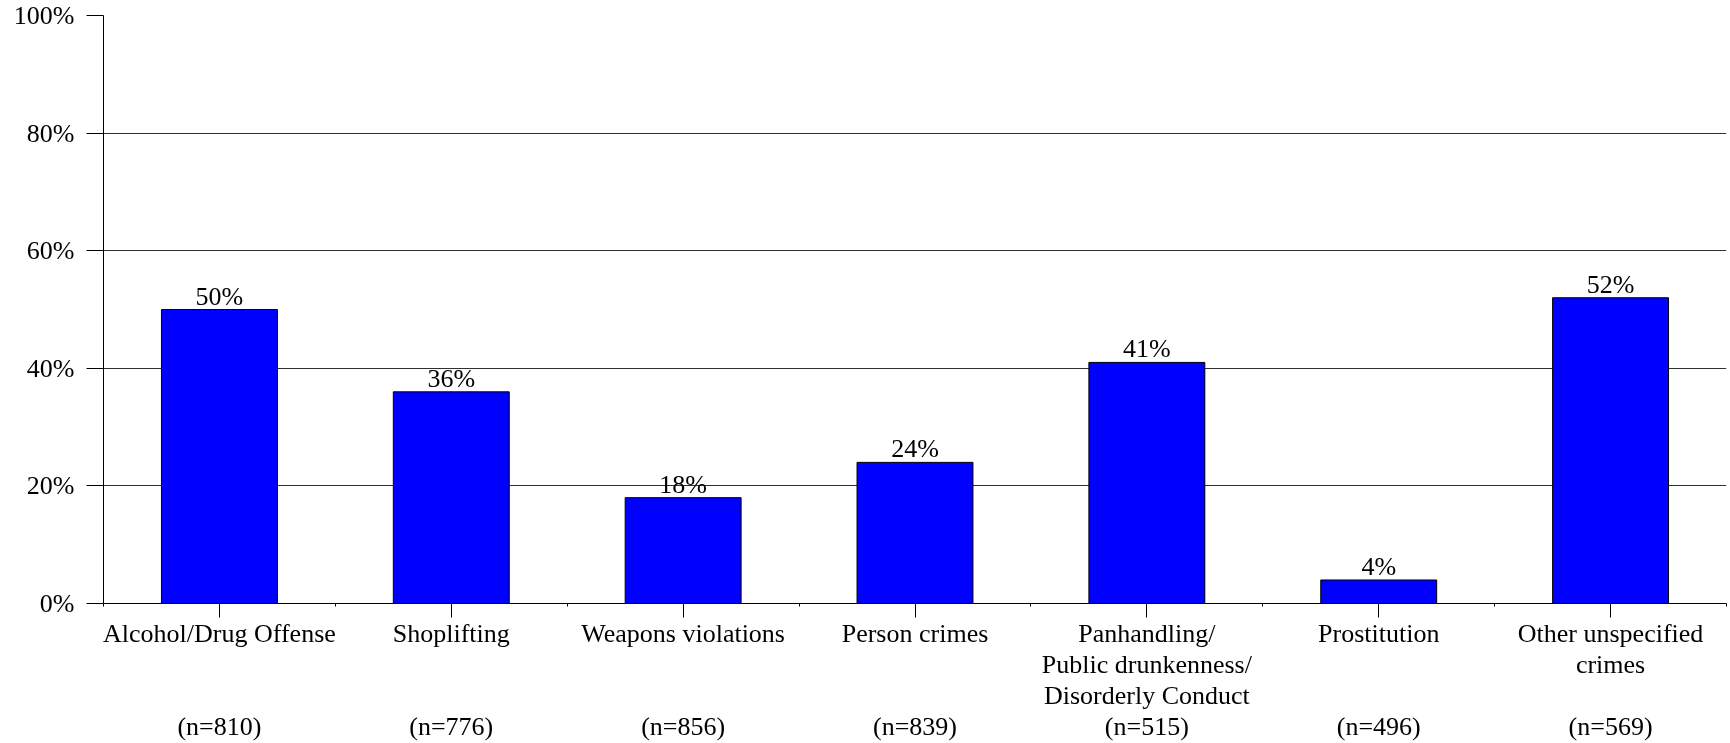 The image size is (1730, 743). I want to click on data-label: 41%, so click(1147, 349).